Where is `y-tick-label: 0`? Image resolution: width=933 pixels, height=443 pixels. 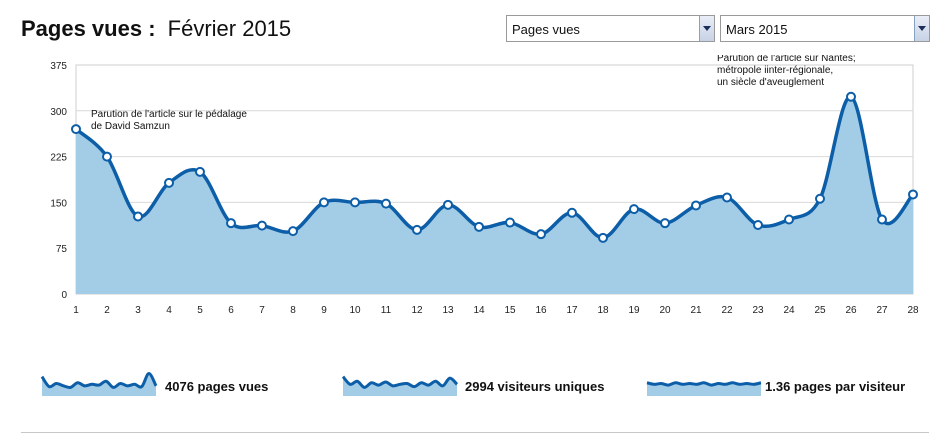 y-tick-label: 0 is located at coordinates (64, 295).